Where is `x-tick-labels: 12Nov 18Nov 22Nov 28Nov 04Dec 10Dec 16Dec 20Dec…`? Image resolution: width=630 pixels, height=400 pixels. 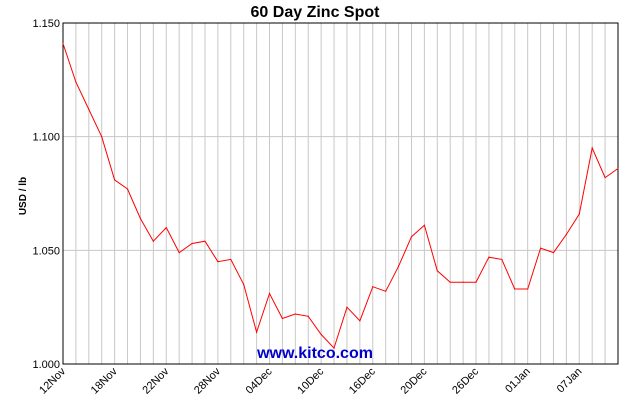 x-tick-labels: 12Nov 18Nov 22Nov 28Nov 04Dec 10Dec 16Dec 20Dec… is located at coordinates (310, 380).